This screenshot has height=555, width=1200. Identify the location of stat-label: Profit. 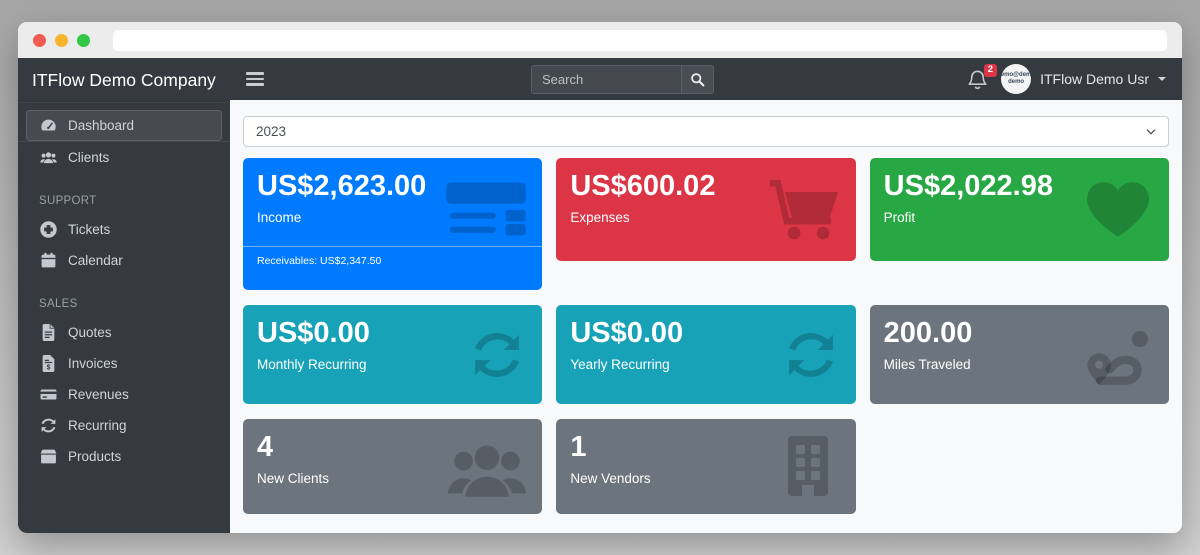
(899, 217).